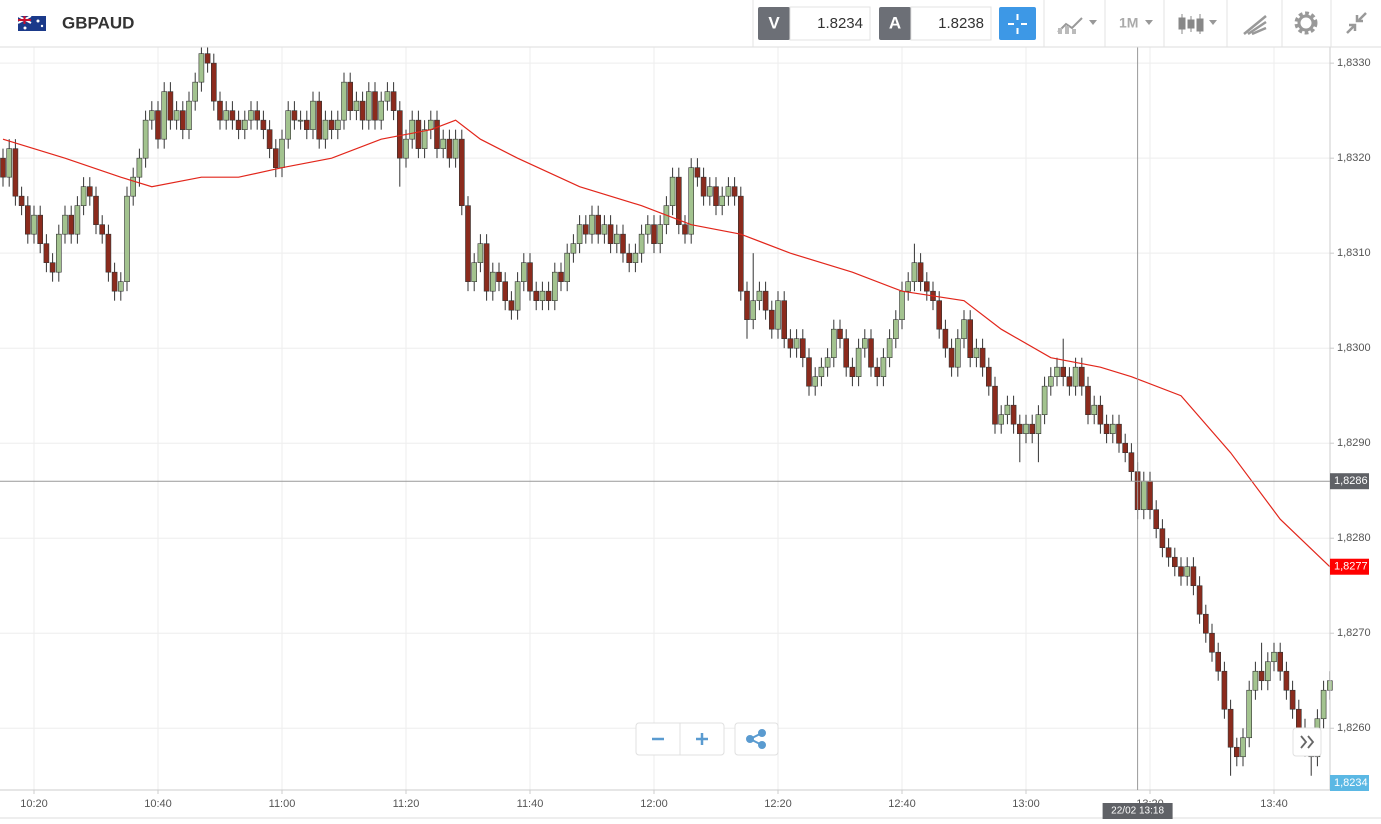 Image resolution: width=1381 pixels, height=824 pixels. What do you see at coordinates (840, 23) in the screenshot?
I see `sell-price: 1.8234` at bounding box center [840, 23].